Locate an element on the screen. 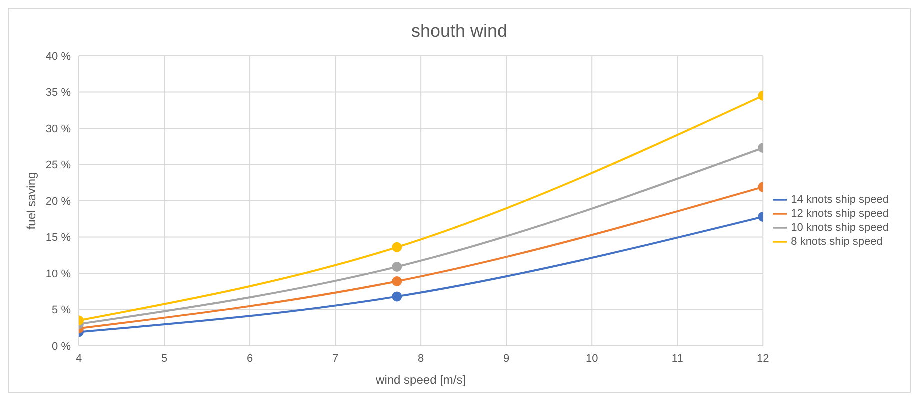 Image resolution: width=919 pixels, height=401 pixels. chart-title: shouth wind is located at coordinates (459, 31).